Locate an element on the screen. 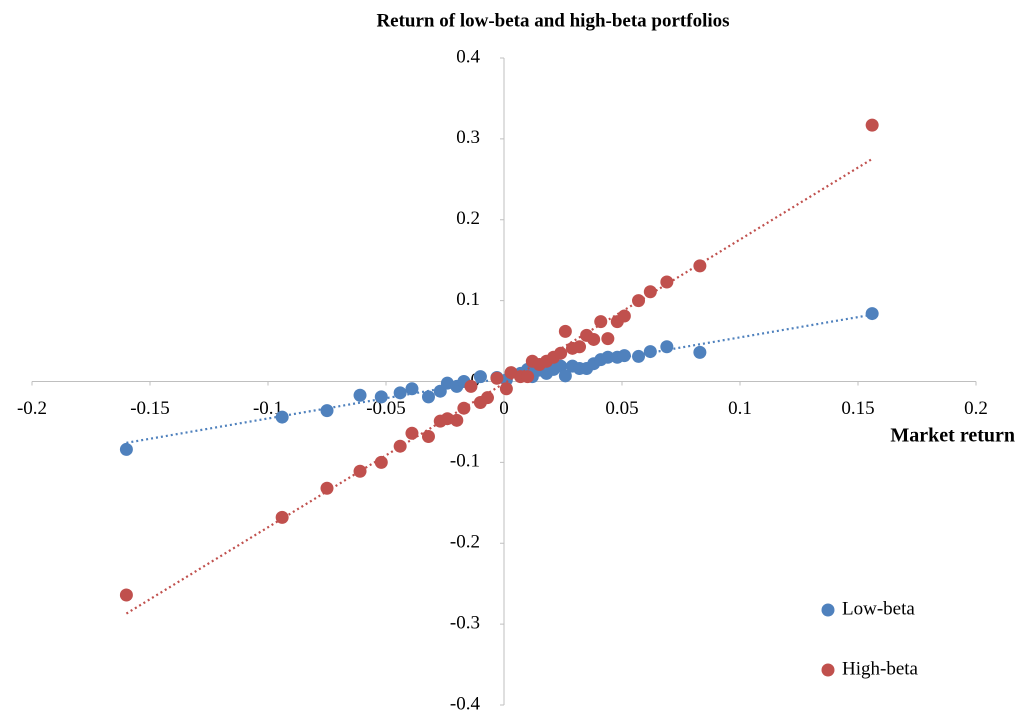 The image size is (1019, 718). x-tick-label: -0.05 is located at coordinates (386, 408).